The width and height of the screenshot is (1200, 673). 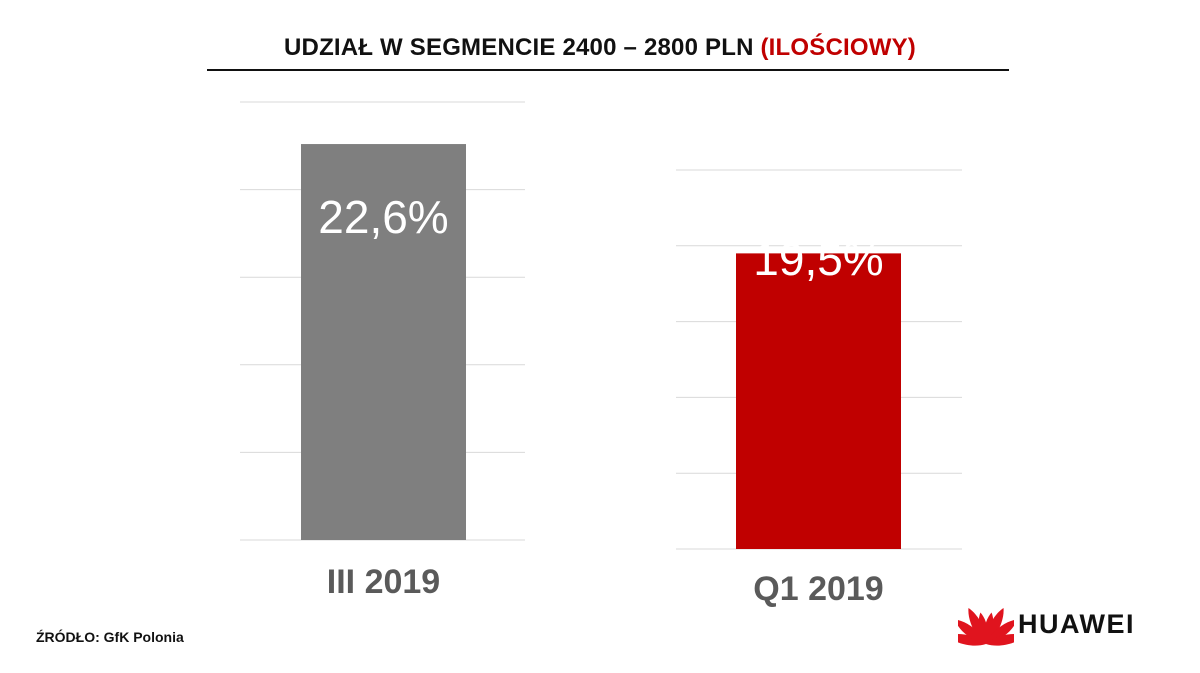 I want to click on title-divider, so click(x=608, y=70).